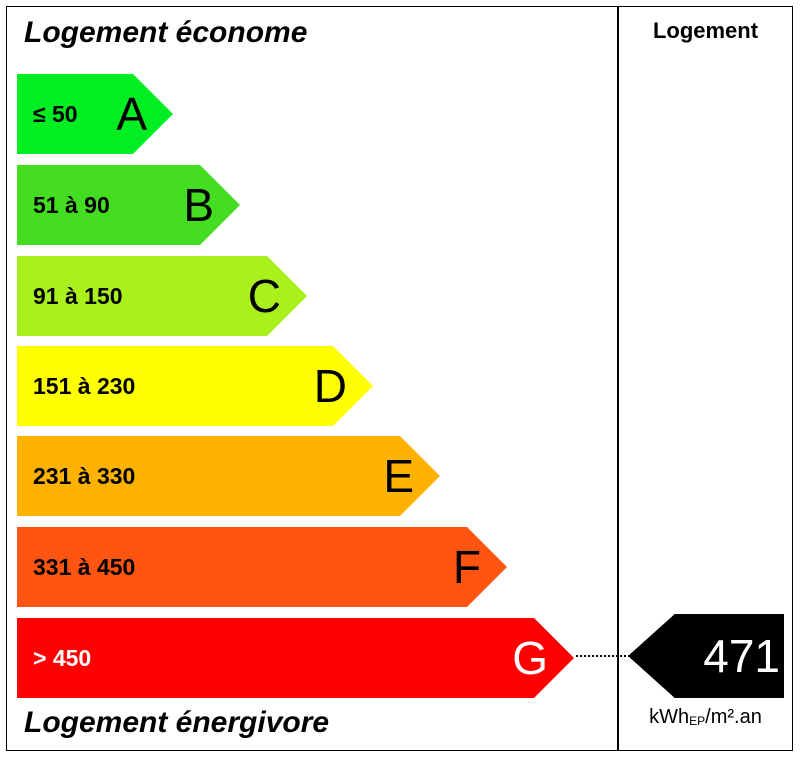 The width and height of the screenshot is (800, 759). Describe the element at coordinates (264, 296) in the screenshot. I see `rating-letter-c: C` at that location.